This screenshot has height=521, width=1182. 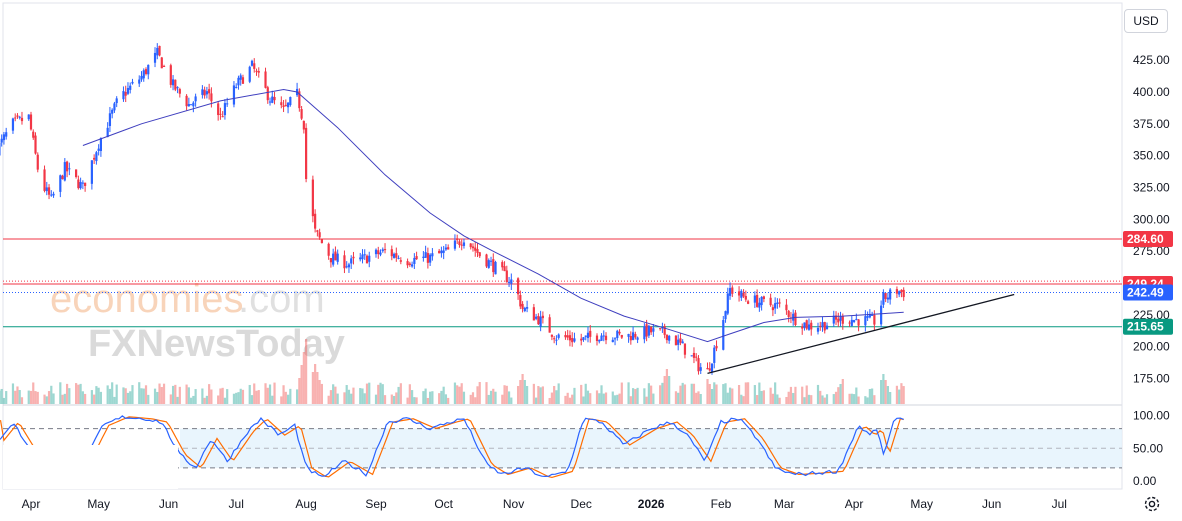 What do you see at coordinates (1152, 504) in the screenshot?
I see `settings-gear-icon` at bounding box center [1152, 504].